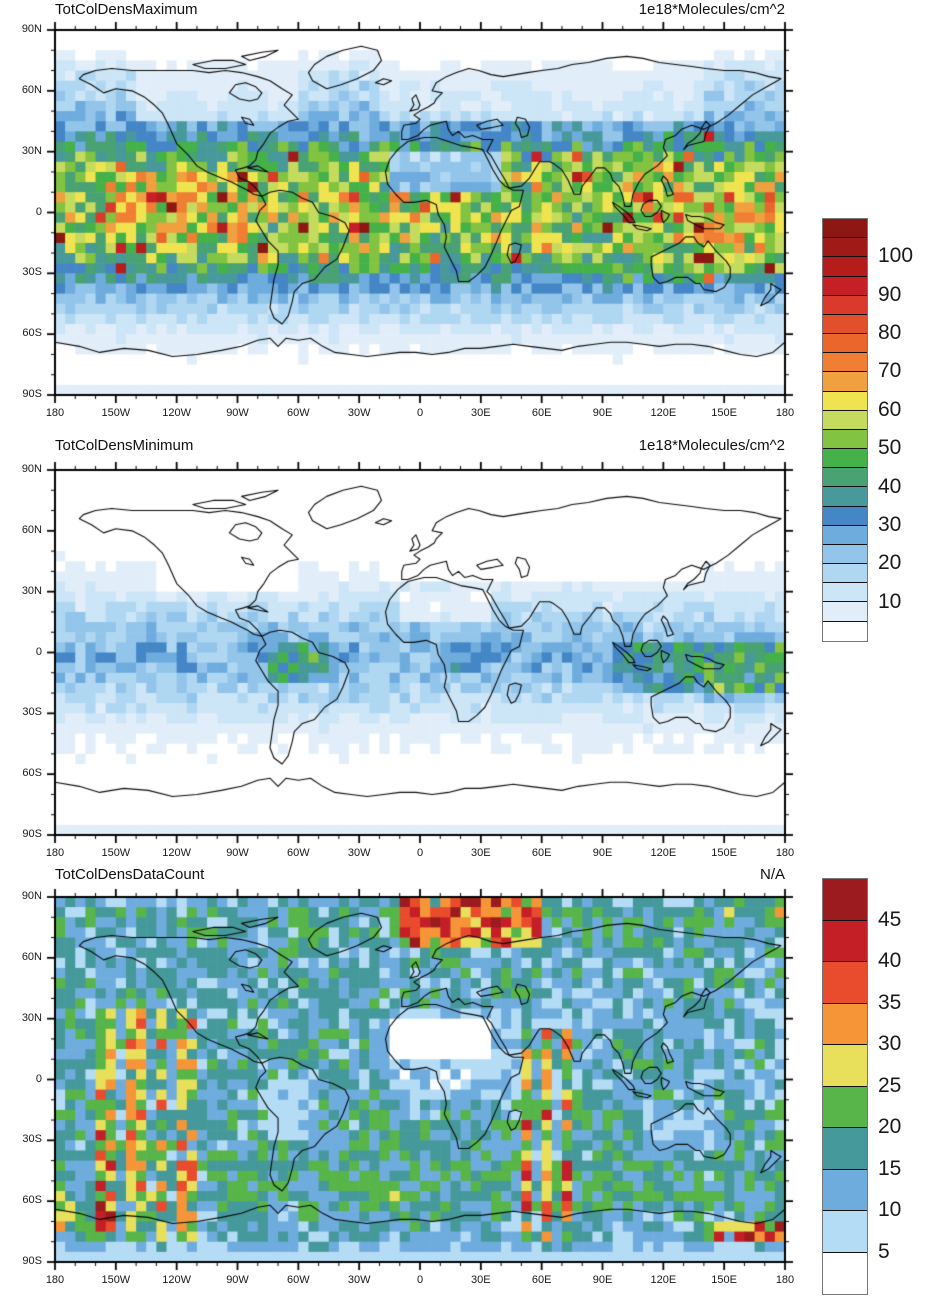 The image size is (926, 1299). Describe the element at coordinates (890, 486) in the screenshot. I see `colorbar-tick-label: 40` at that location.